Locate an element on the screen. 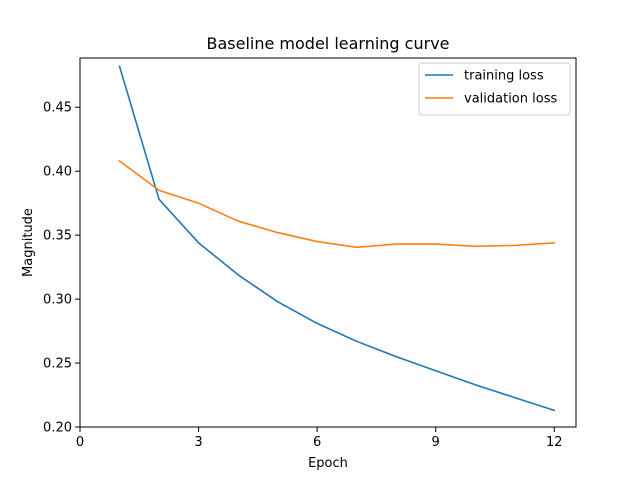  legend-label-1: validation loss is located at coordinates (510, 99).